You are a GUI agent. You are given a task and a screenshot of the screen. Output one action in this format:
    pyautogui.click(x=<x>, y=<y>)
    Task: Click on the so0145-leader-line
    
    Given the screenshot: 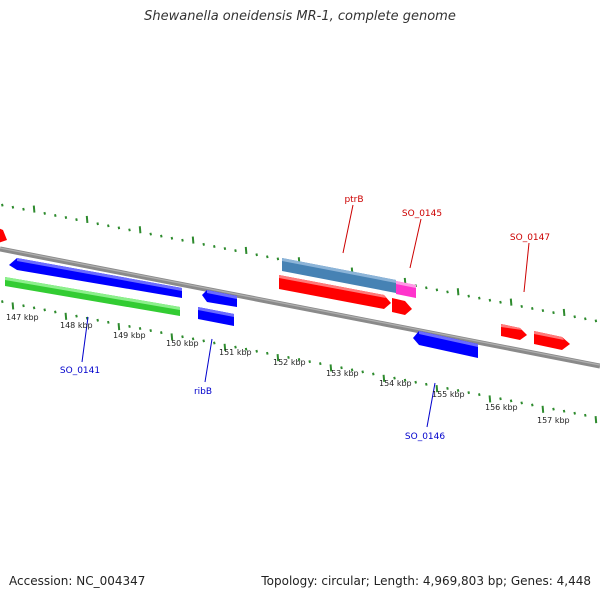 What is the action you would take?
    pyautogui.click(x=415, y=243)
    